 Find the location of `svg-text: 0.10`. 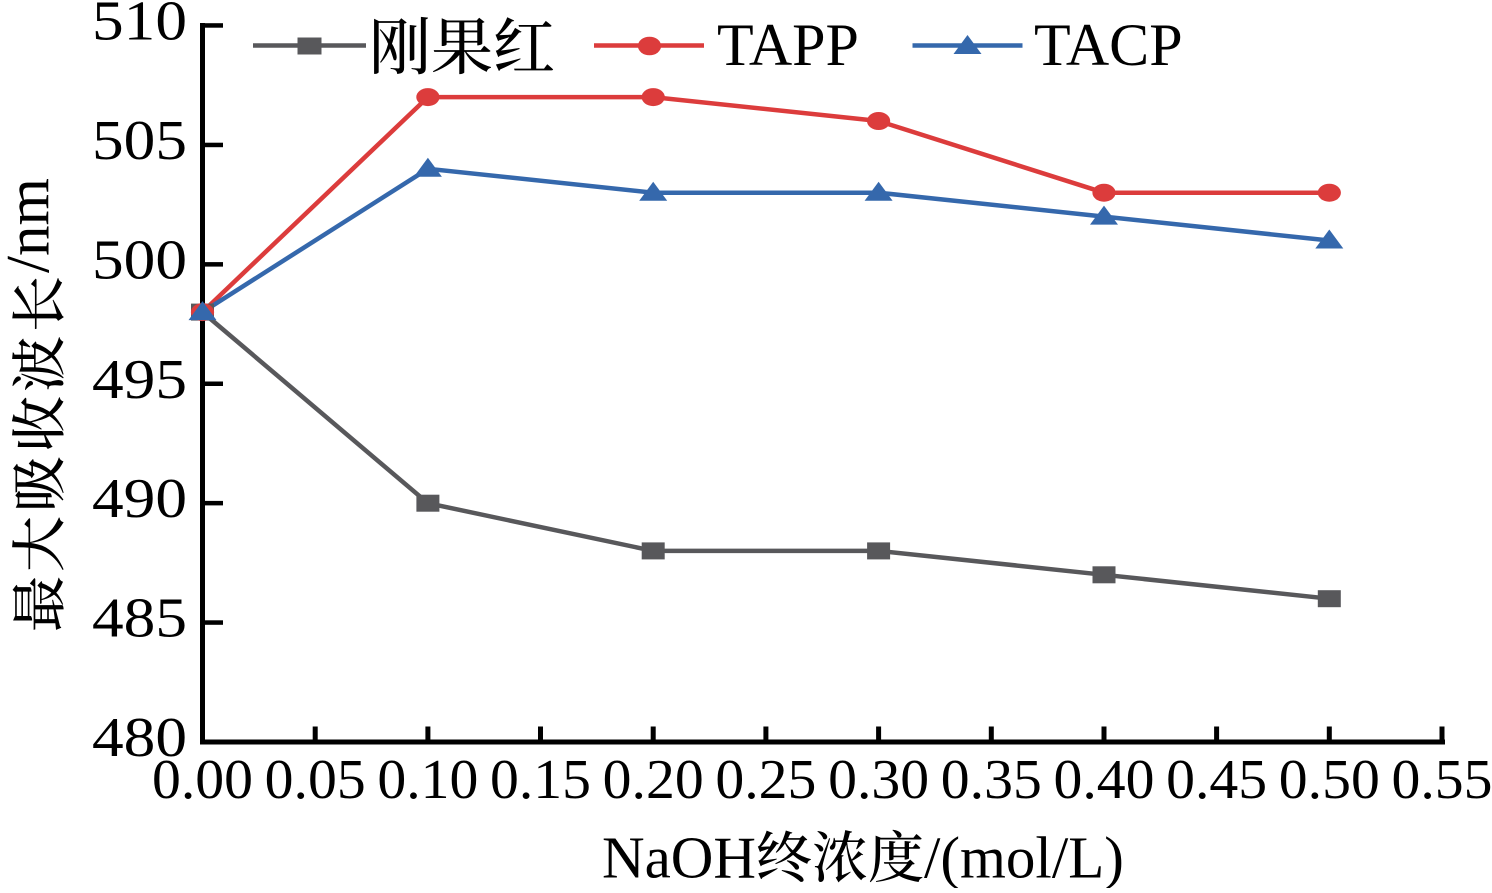

svg-text: 0.10 is located at coordinates (427, 780).